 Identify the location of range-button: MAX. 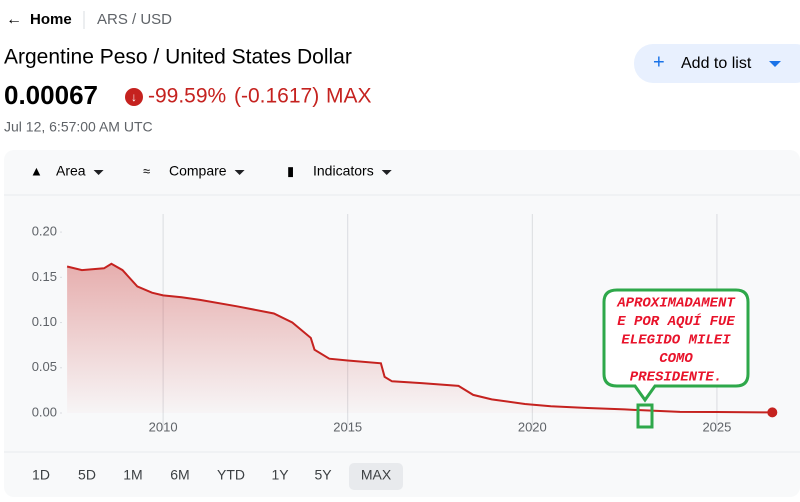
(376, 475).